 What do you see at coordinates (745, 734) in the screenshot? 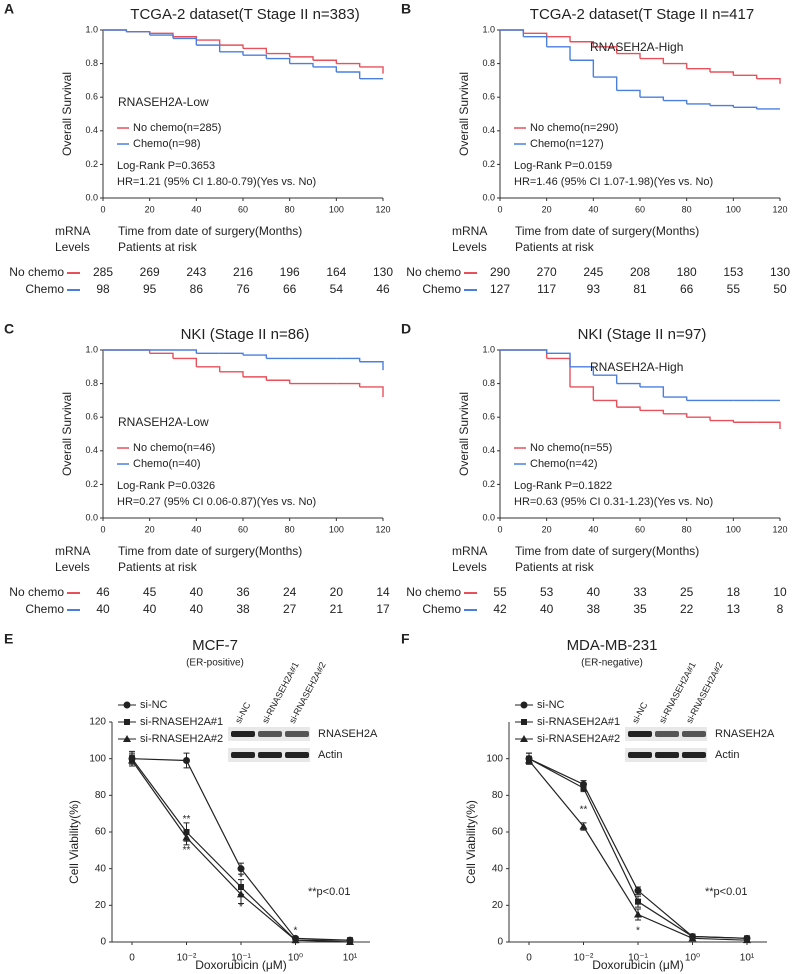
I see `band-label: RNASEH2A` at bounding box center [745, 734].